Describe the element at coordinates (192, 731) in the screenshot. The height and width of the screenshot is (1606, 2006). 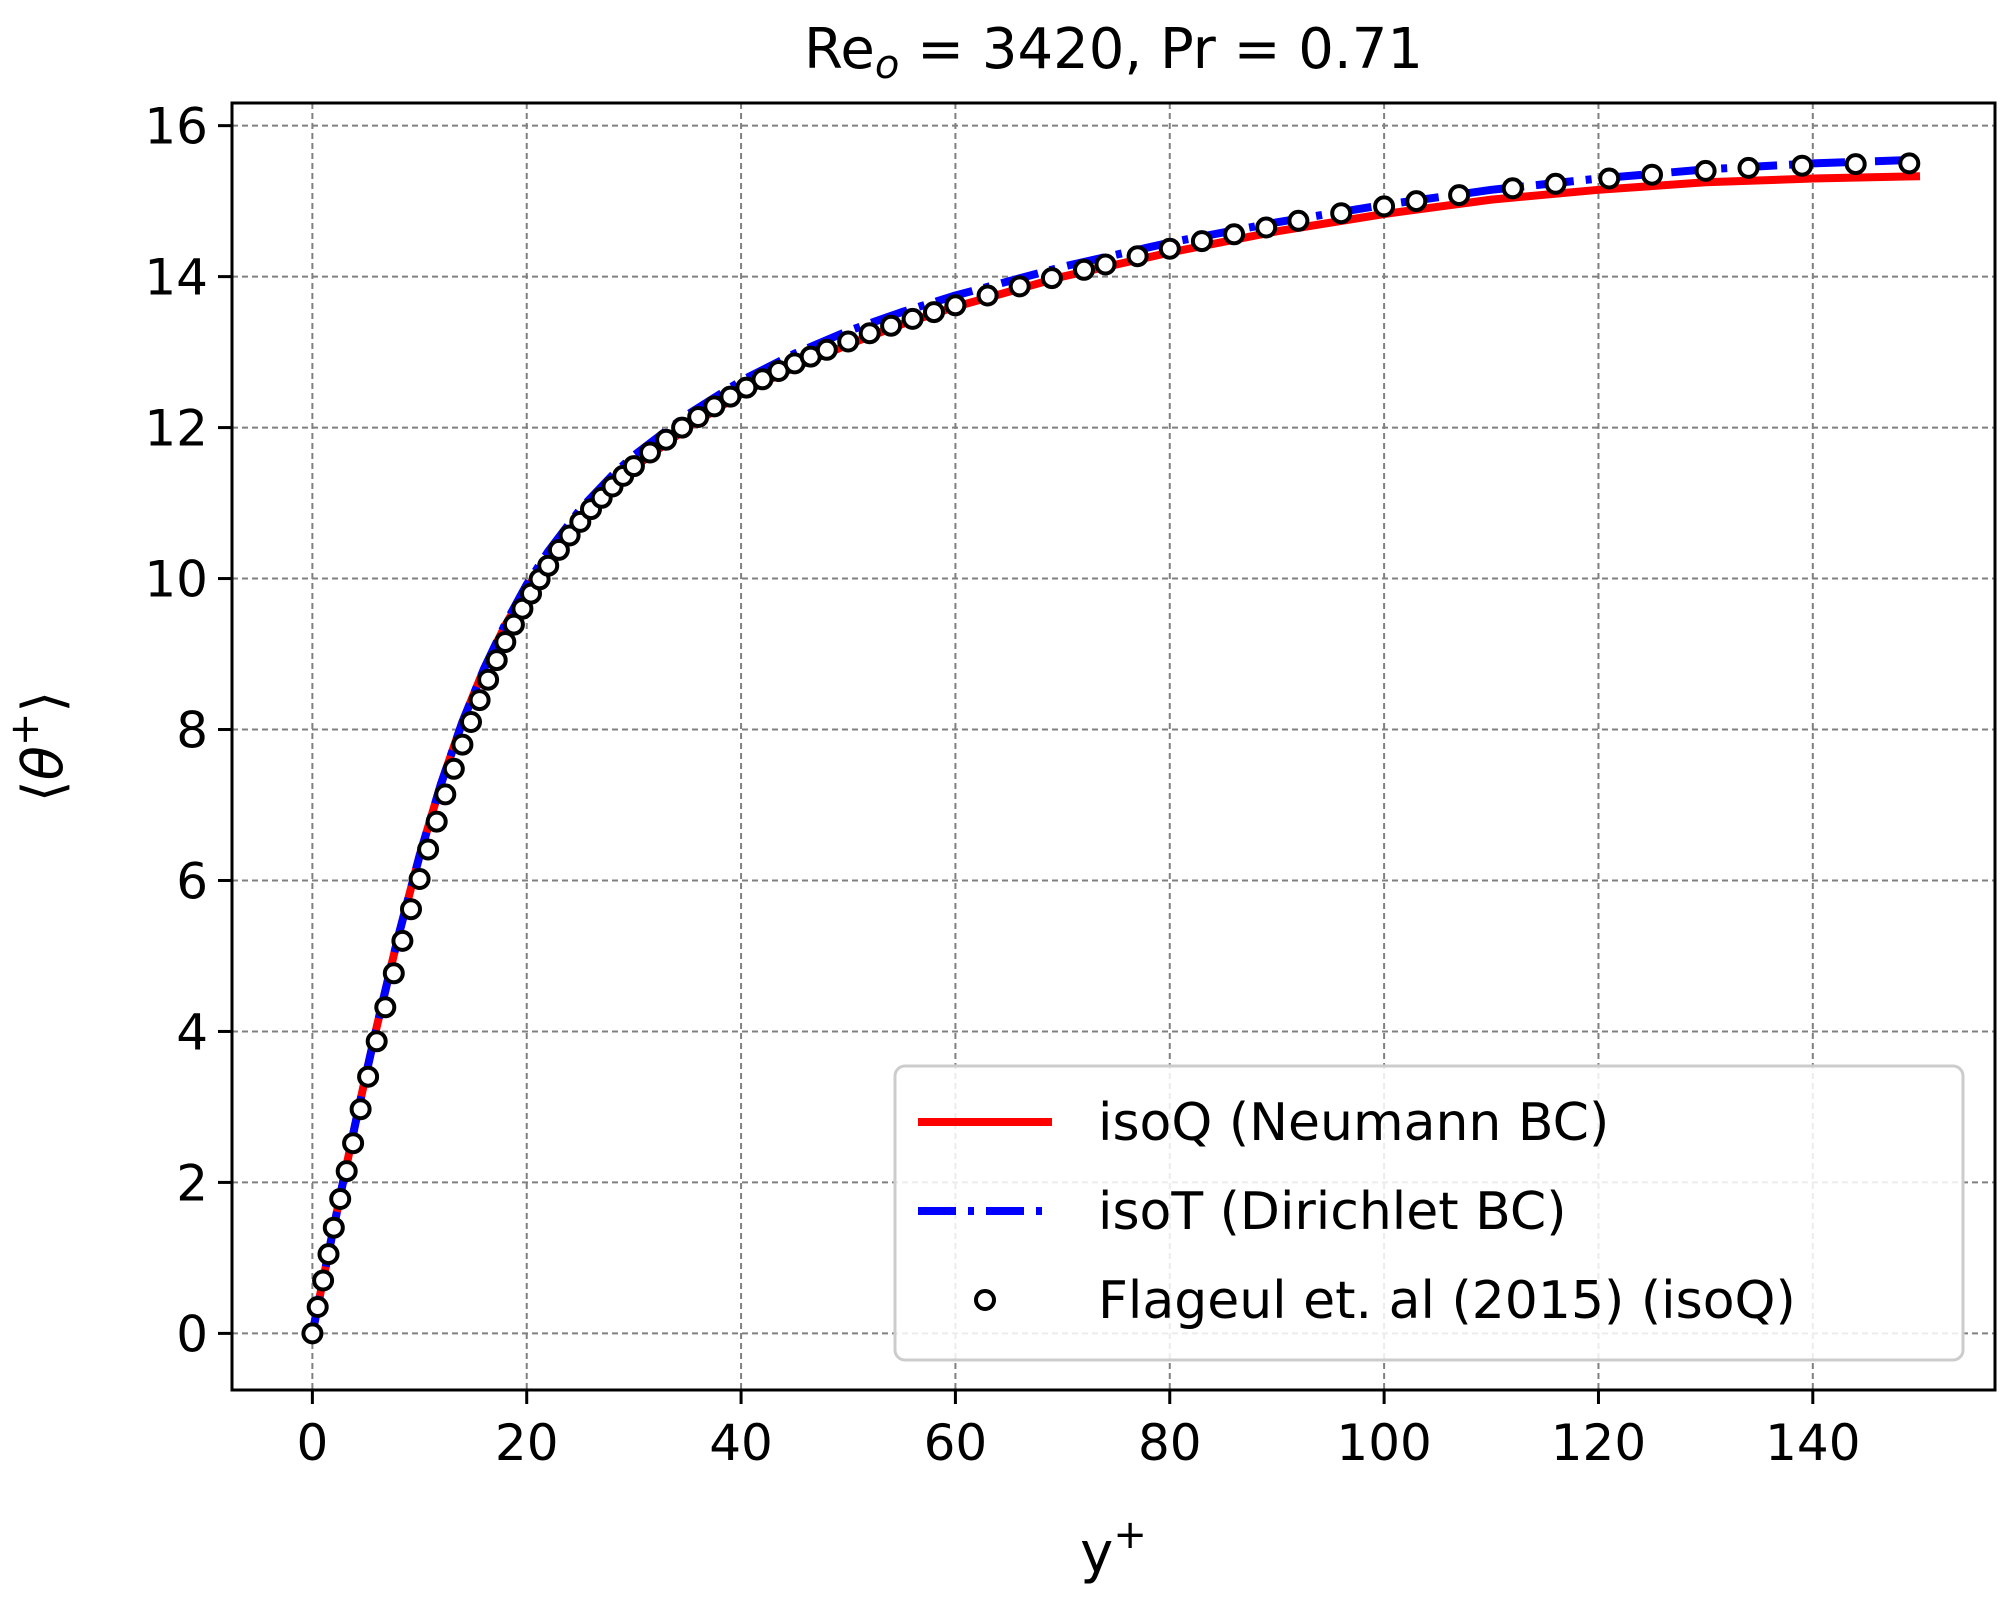
I see `y-tick-label: 8` at that location.